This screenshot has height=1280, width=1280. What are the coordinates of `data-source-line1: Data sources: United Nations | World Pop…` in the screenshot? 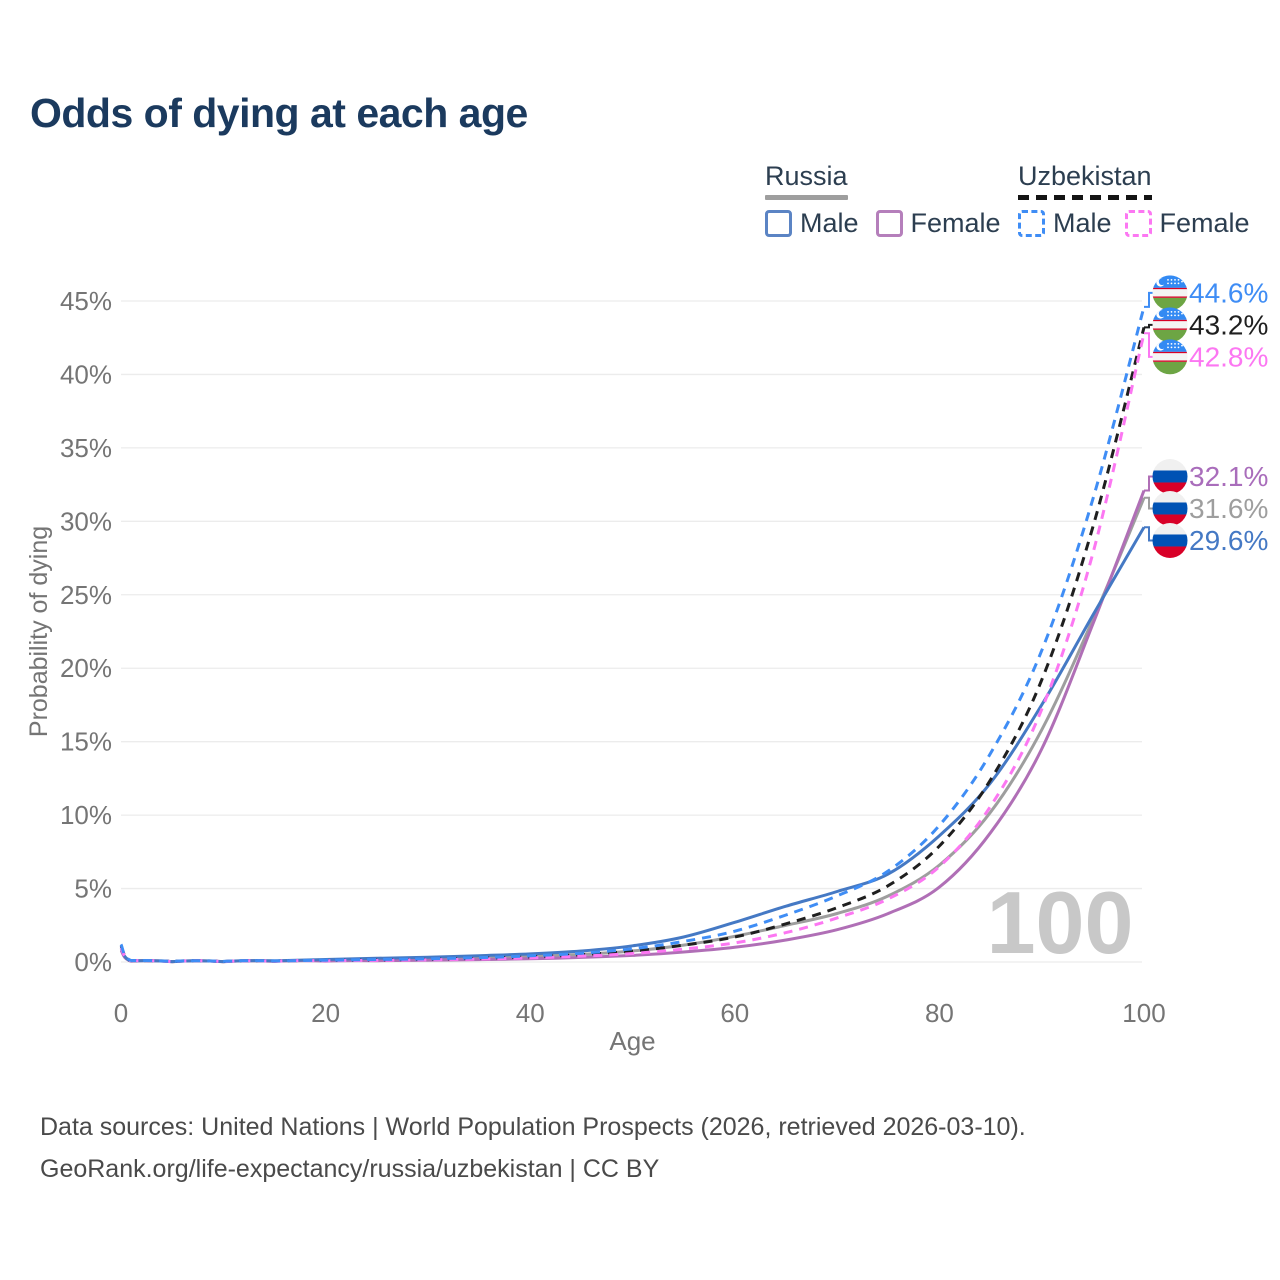 It's located at (533, 1127).